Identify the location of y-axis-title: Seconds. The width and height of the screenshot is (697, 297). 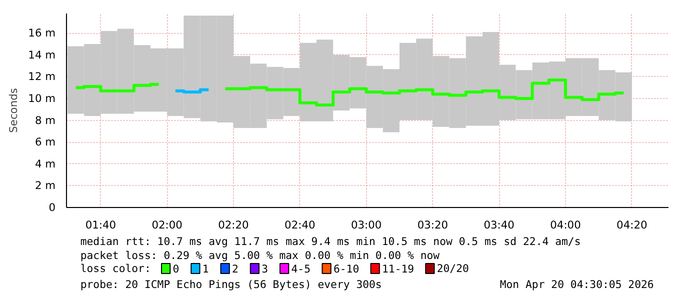
(13, 110).